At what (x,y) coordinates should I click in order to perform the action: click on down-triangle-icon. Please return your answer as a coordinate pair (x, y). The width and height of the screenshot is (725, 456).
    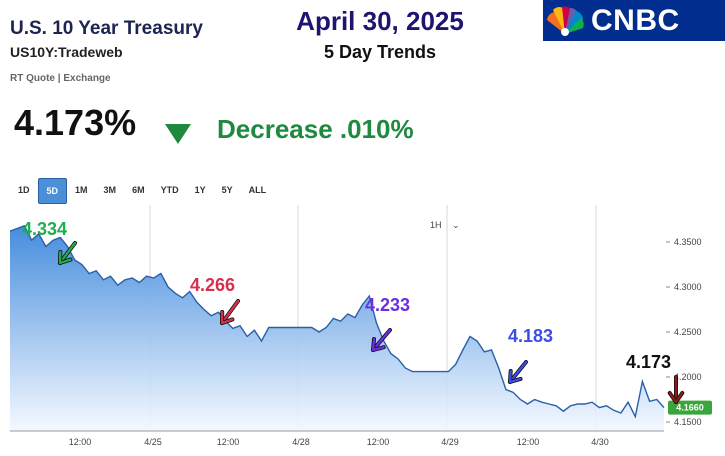
    Looking at the image, I should click on (178, 134).